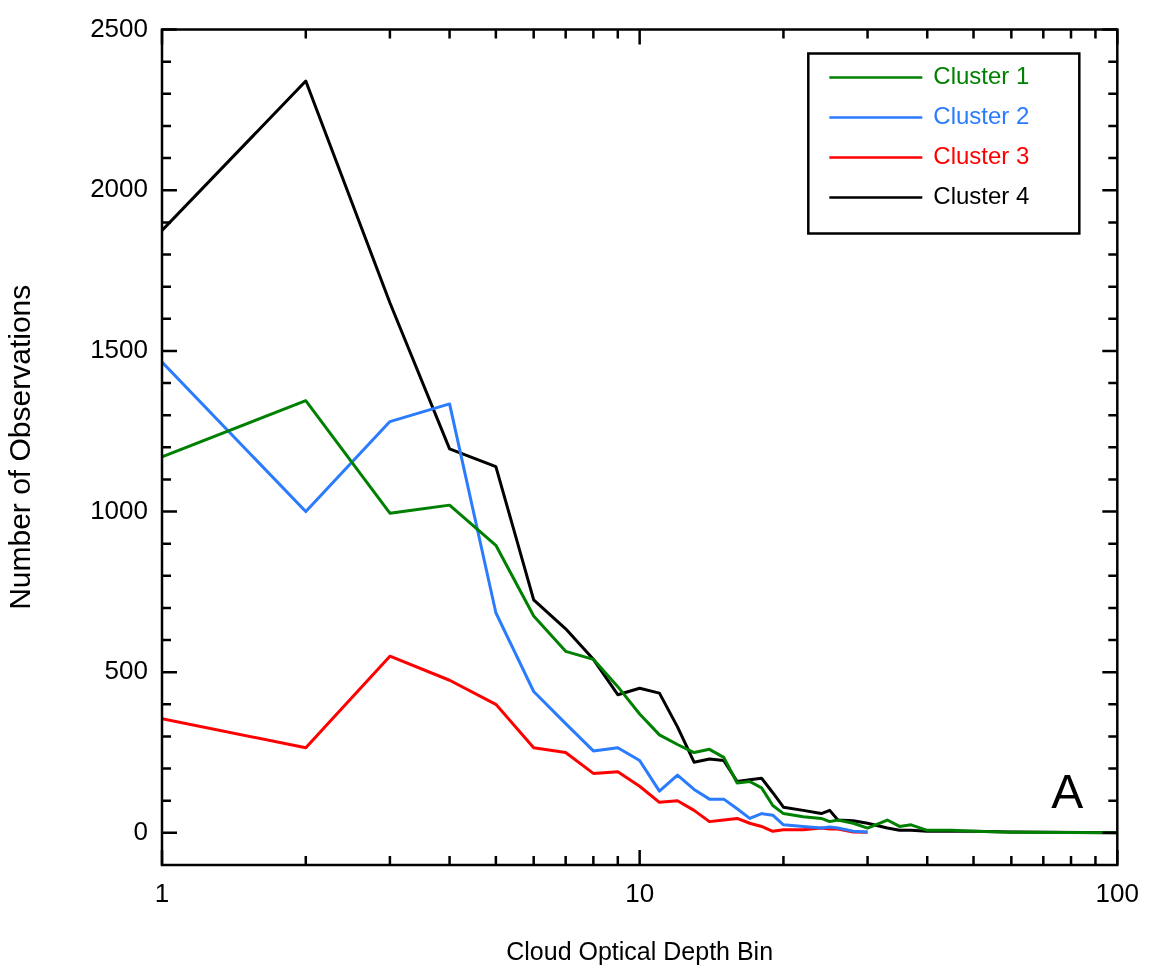 The image size is (1153, 972). I want to click on legend-label: Cluster 2, so click(981, 116).